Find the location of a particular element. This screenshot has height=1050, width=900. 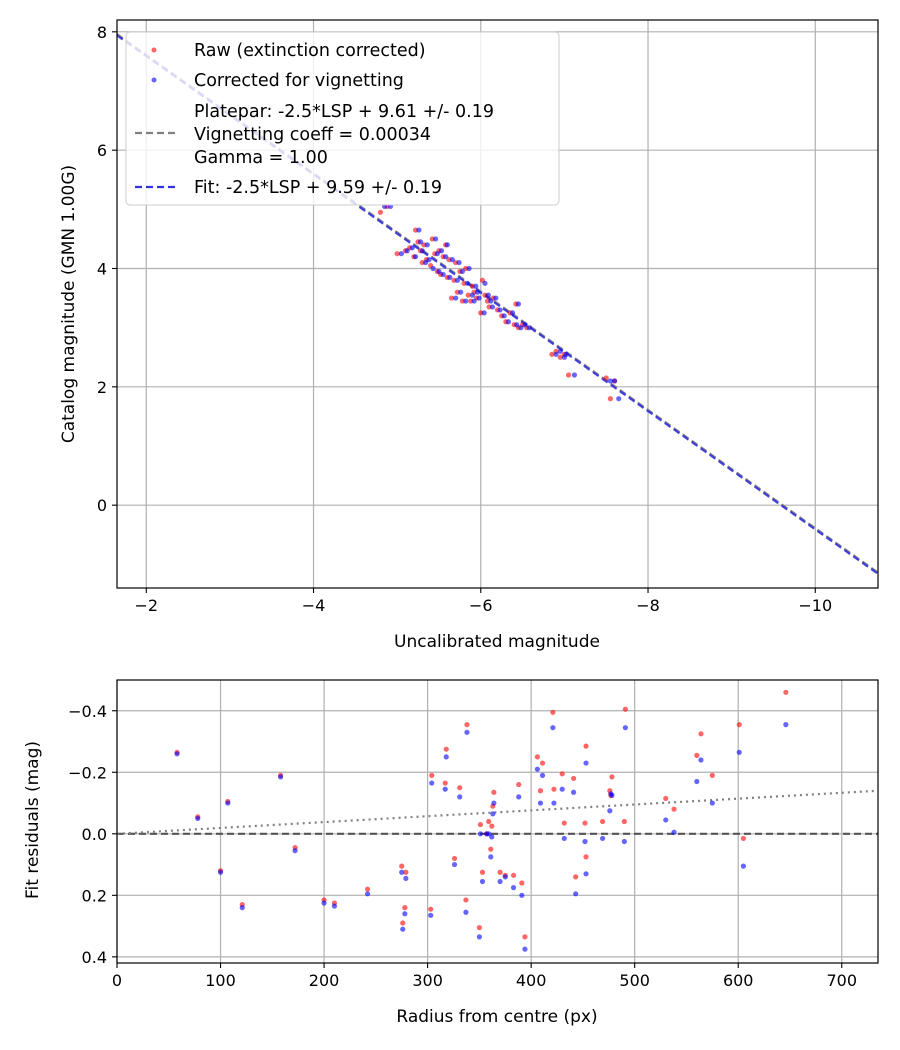

y-tick-label: 0.0 is located at coordinates (94, 834).